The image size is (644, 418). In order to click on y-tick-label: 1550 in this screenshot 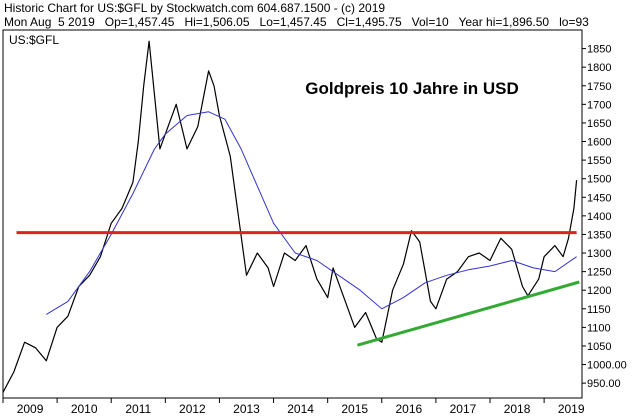, I will do `click(599, 161)`.